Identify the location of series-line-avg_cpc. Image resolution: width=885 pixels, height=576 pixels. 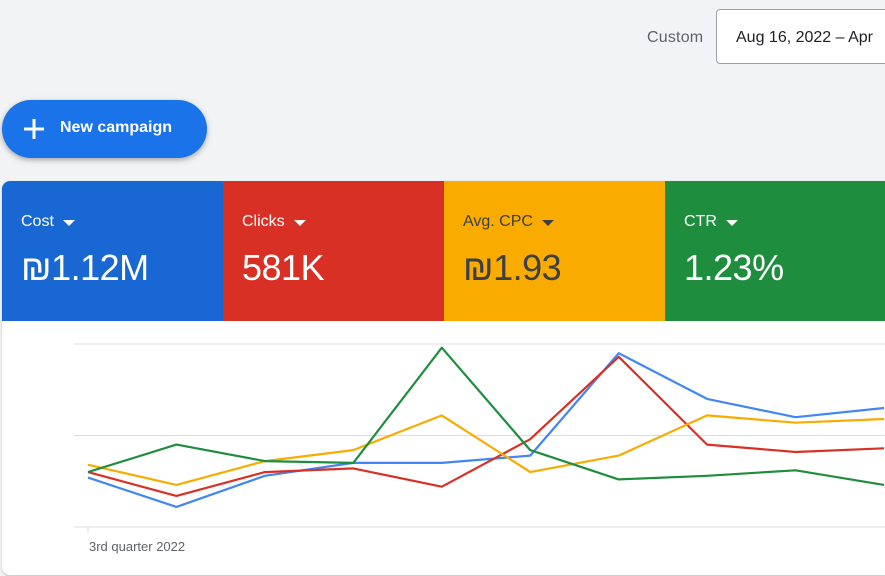
(486, 450).